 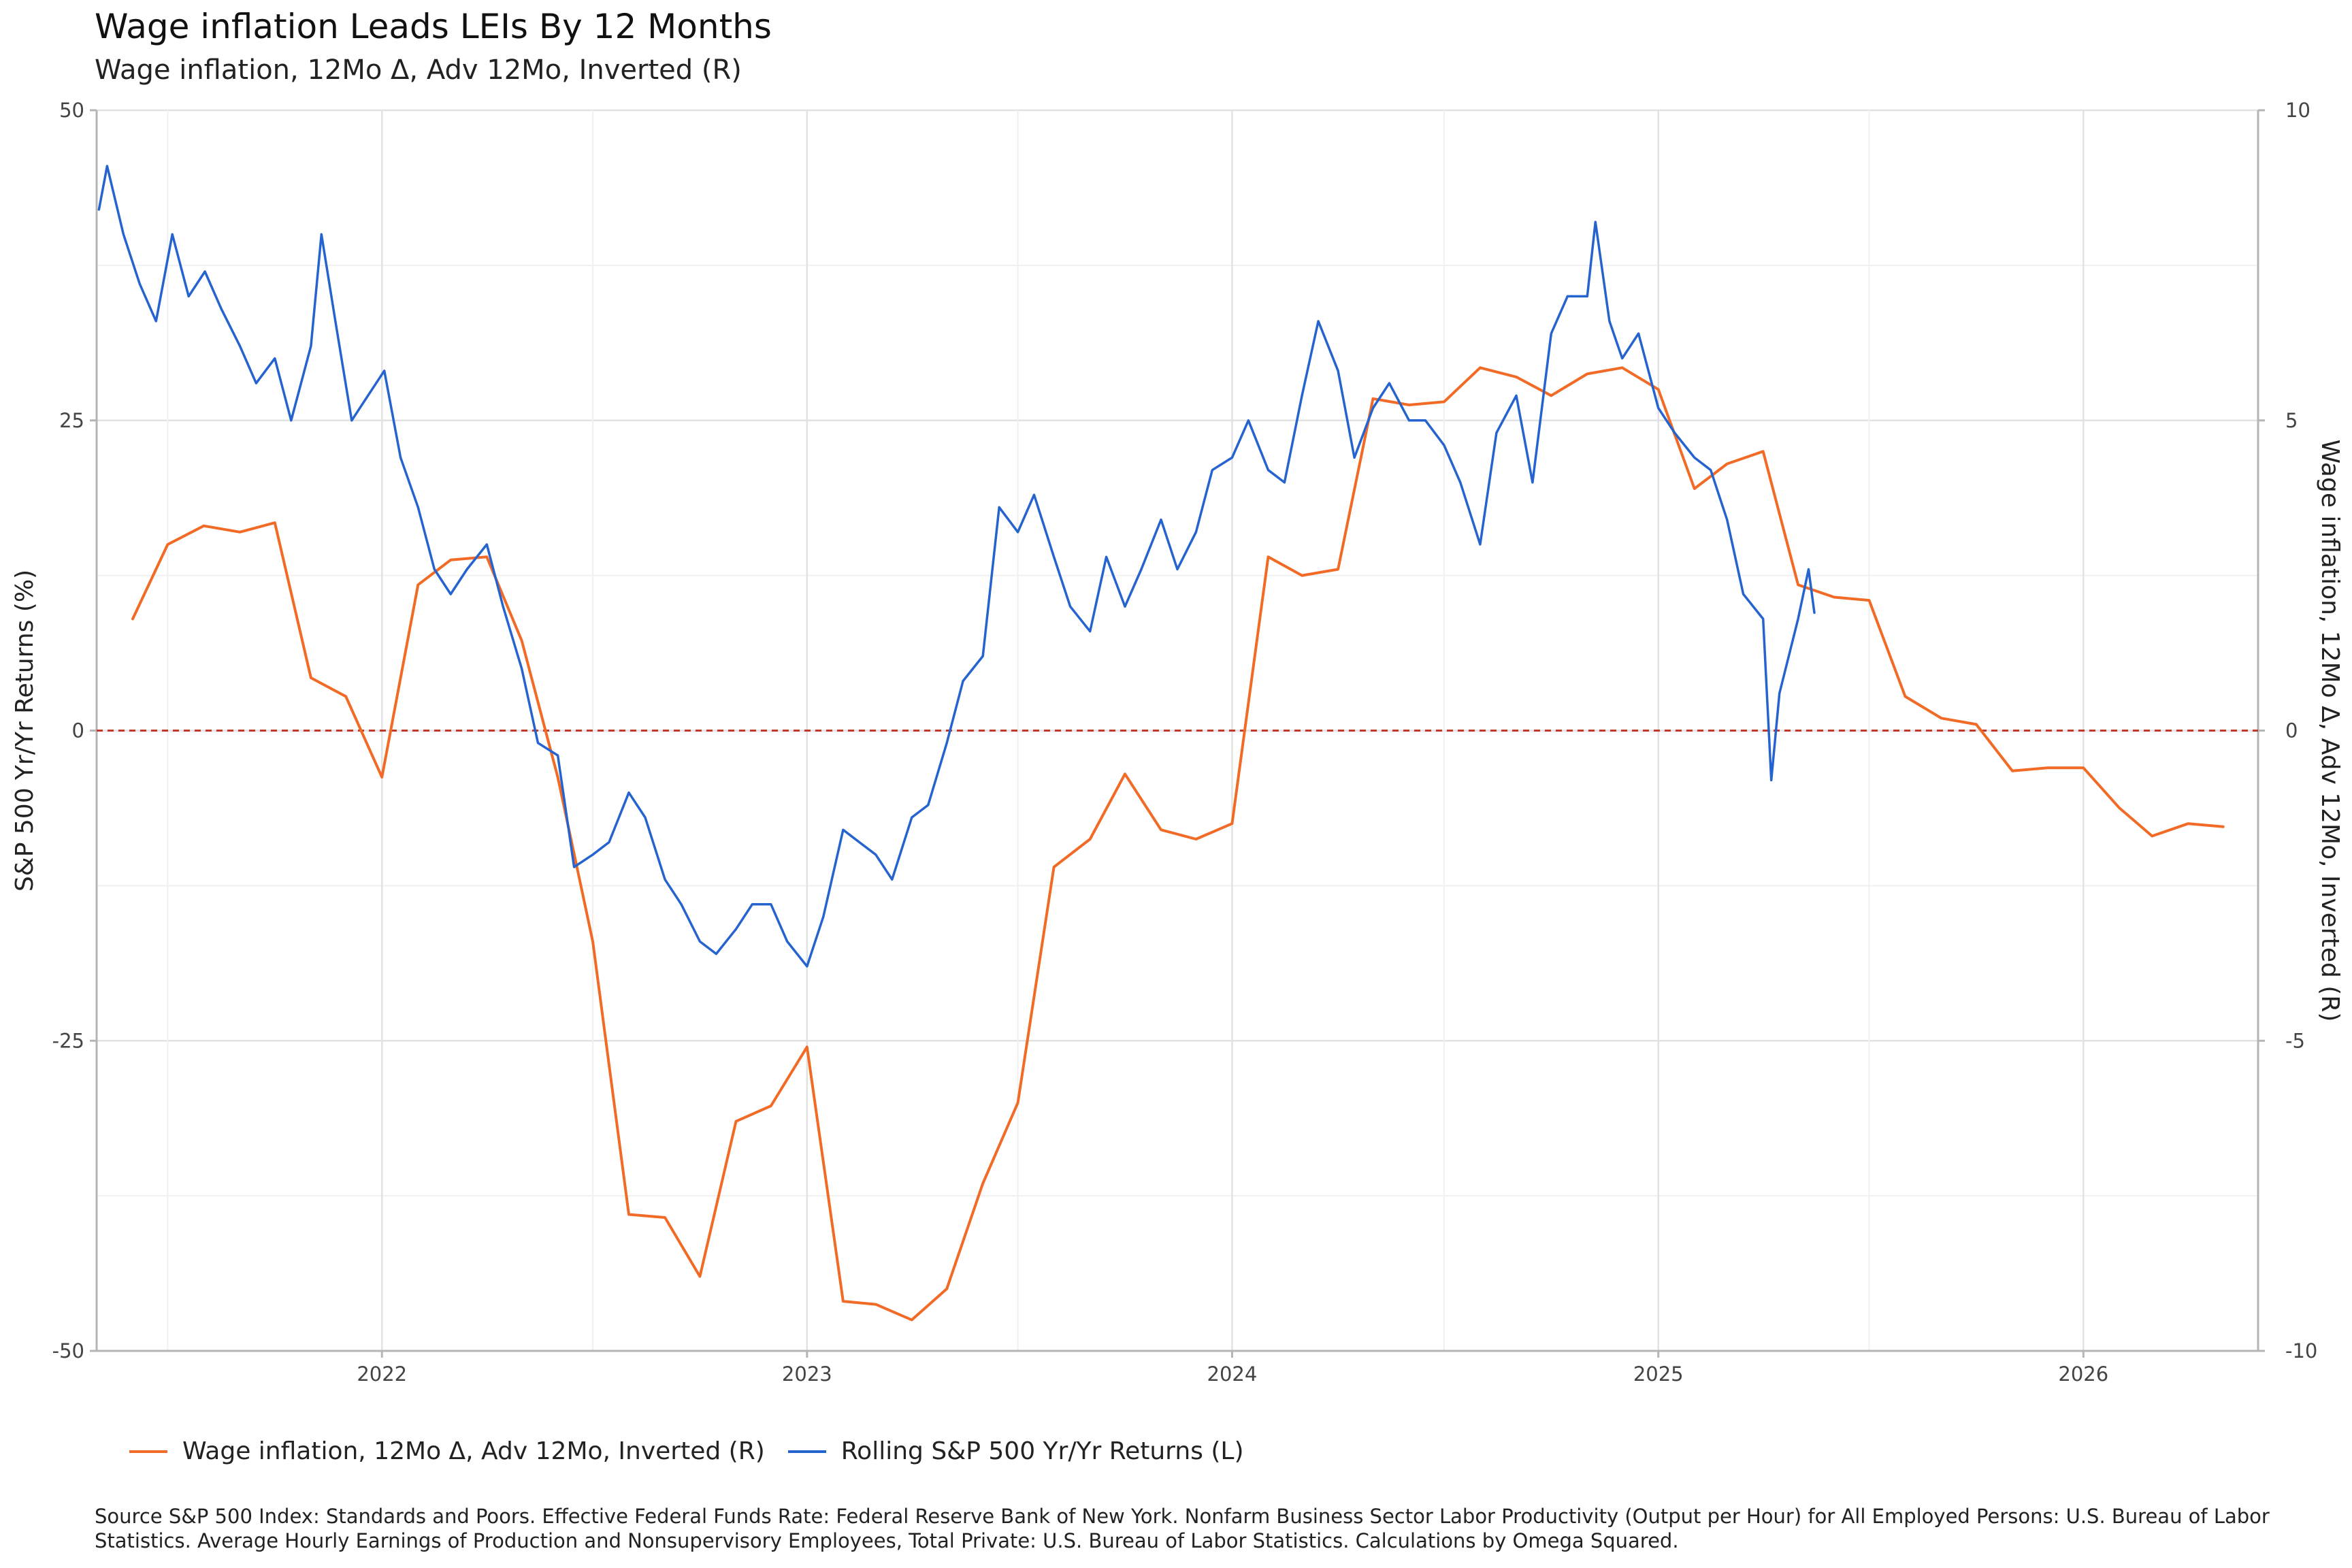 What do you see at coordinates (2083, 1374) in the screenshot?
I see `x-tick-label: 2026` at bounding box center [2083, 1374].